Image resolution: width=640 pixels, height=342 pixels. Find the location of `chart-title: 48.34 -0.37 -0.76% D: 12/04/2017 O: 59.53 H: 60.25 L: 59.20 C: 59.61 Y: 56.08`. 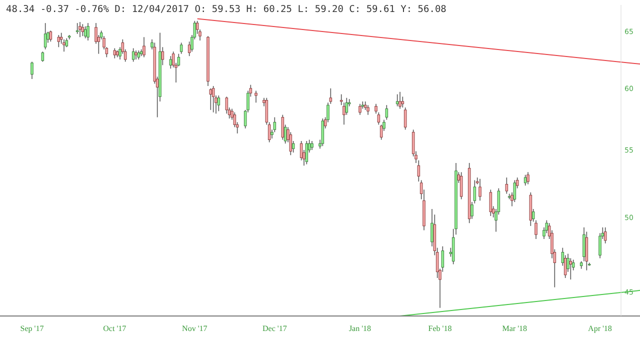

chart-title: 48.34 -0.37 -0.76% D: 12/04/2017 O: 59.53 H: 60.25 L: 59.20 C: 59.61 Y: 56.08 is located at coordinates (226, 9).